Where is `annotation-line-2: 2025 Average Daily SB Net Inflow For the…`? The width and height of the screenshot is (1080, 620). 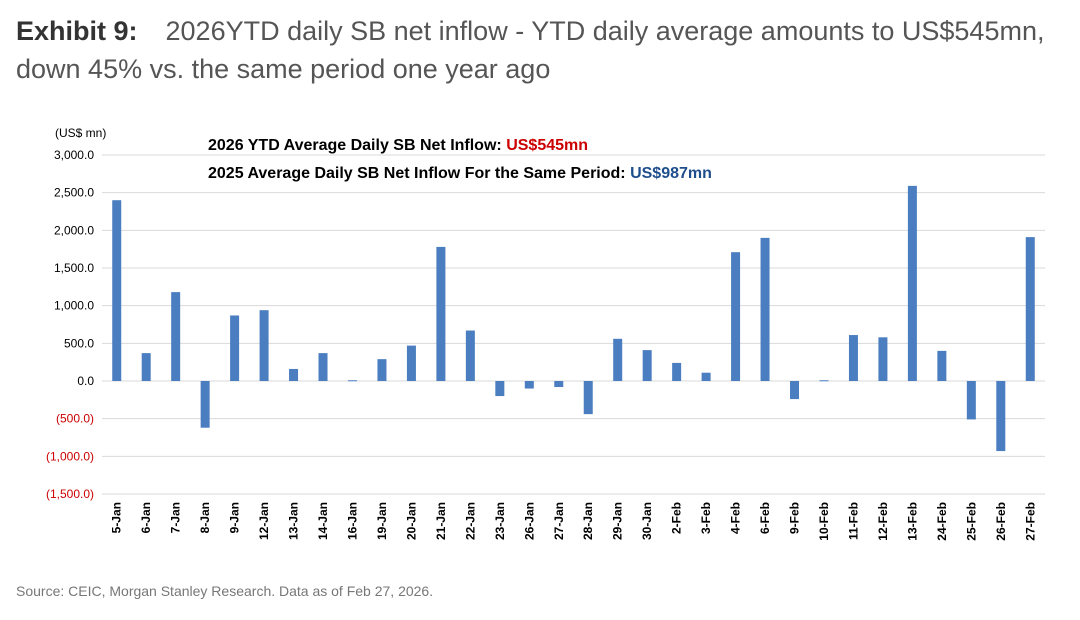 annotation-line-2: 2025 Average Daily SB Net Inflow For the… is located at coordinates (460, 173).